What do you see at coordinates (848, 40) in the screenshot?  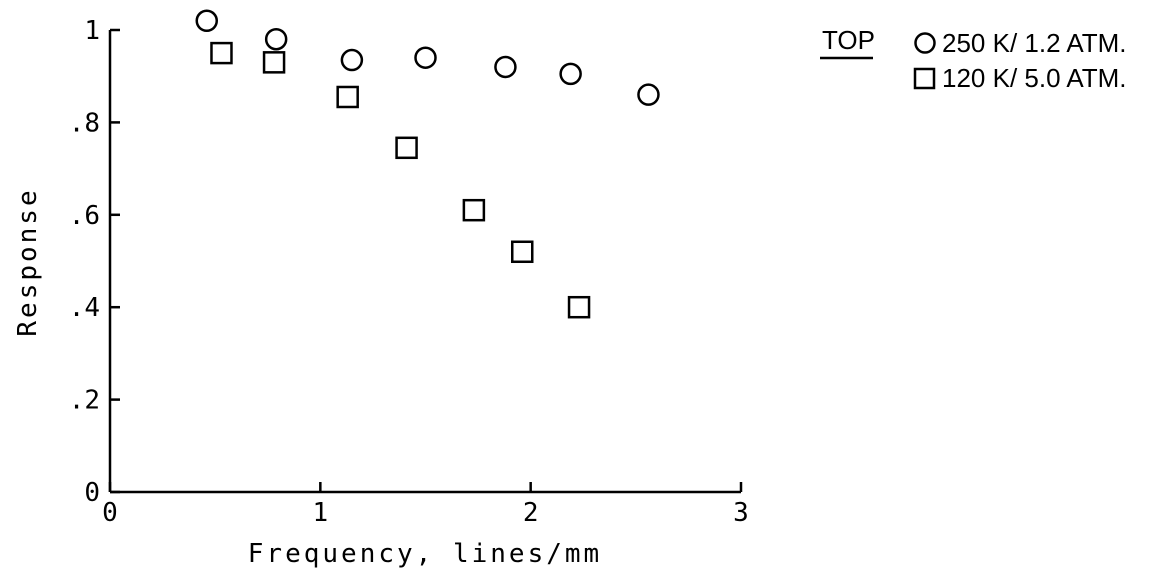 I see `legend-title: TOP` at bounding box center [848, 40].